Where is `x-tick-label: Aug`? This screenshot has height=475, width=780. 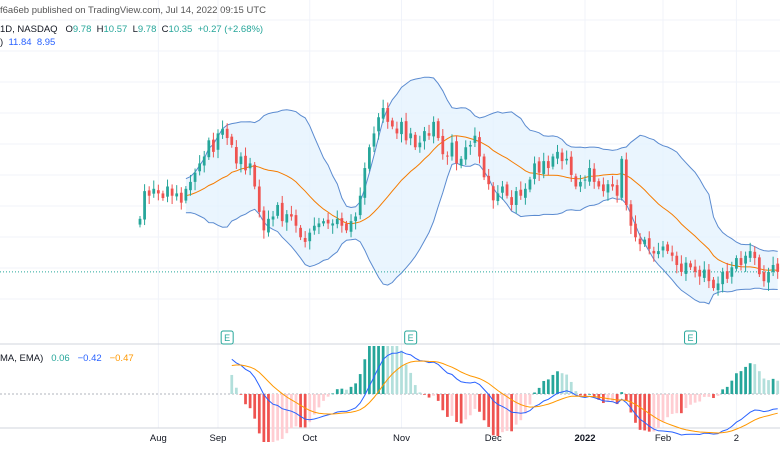 x-tick-label: Aug is located at coordinates (158, 438).